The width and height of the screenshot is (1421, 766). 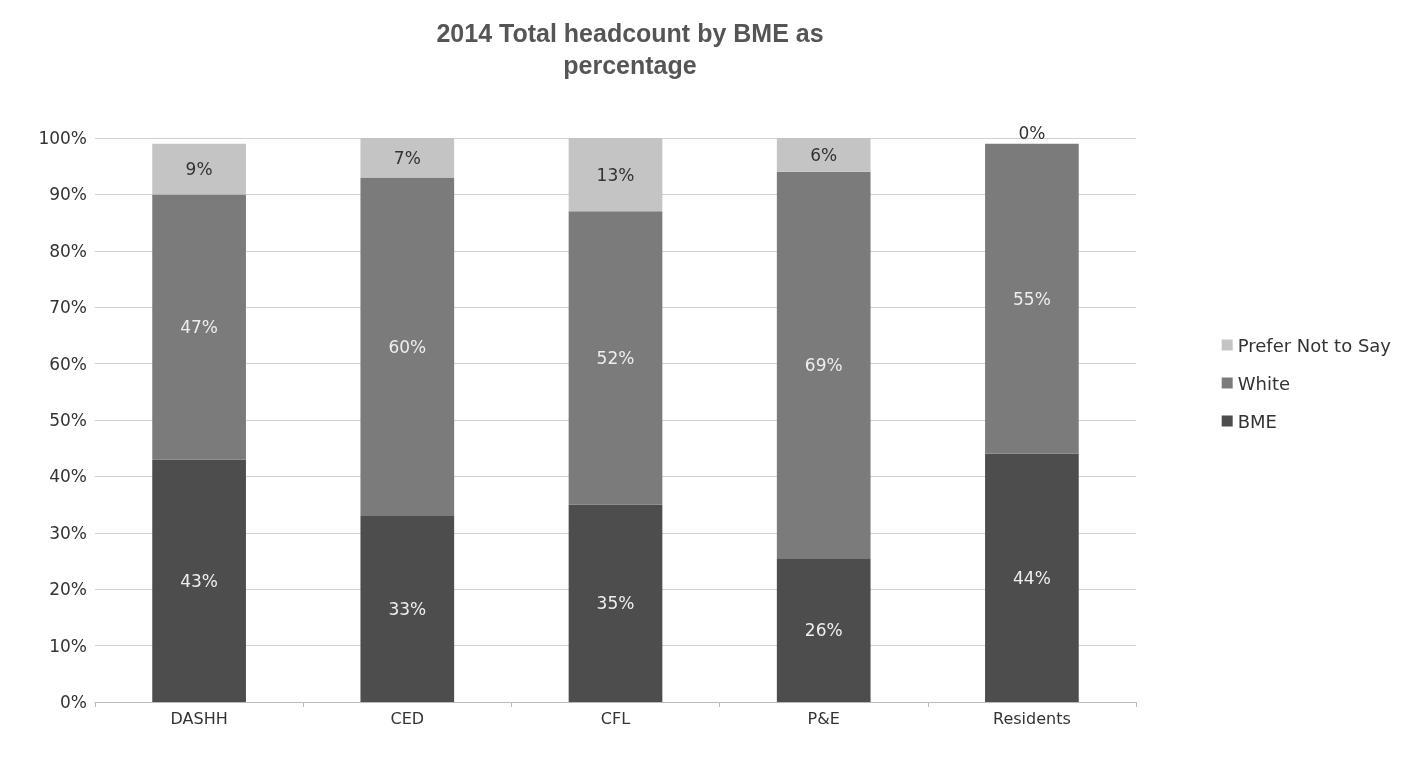 What do you see at coordinates (407, 157) in the screenshot?
I see `data-label: 7%` at bounding box center [407, 157].